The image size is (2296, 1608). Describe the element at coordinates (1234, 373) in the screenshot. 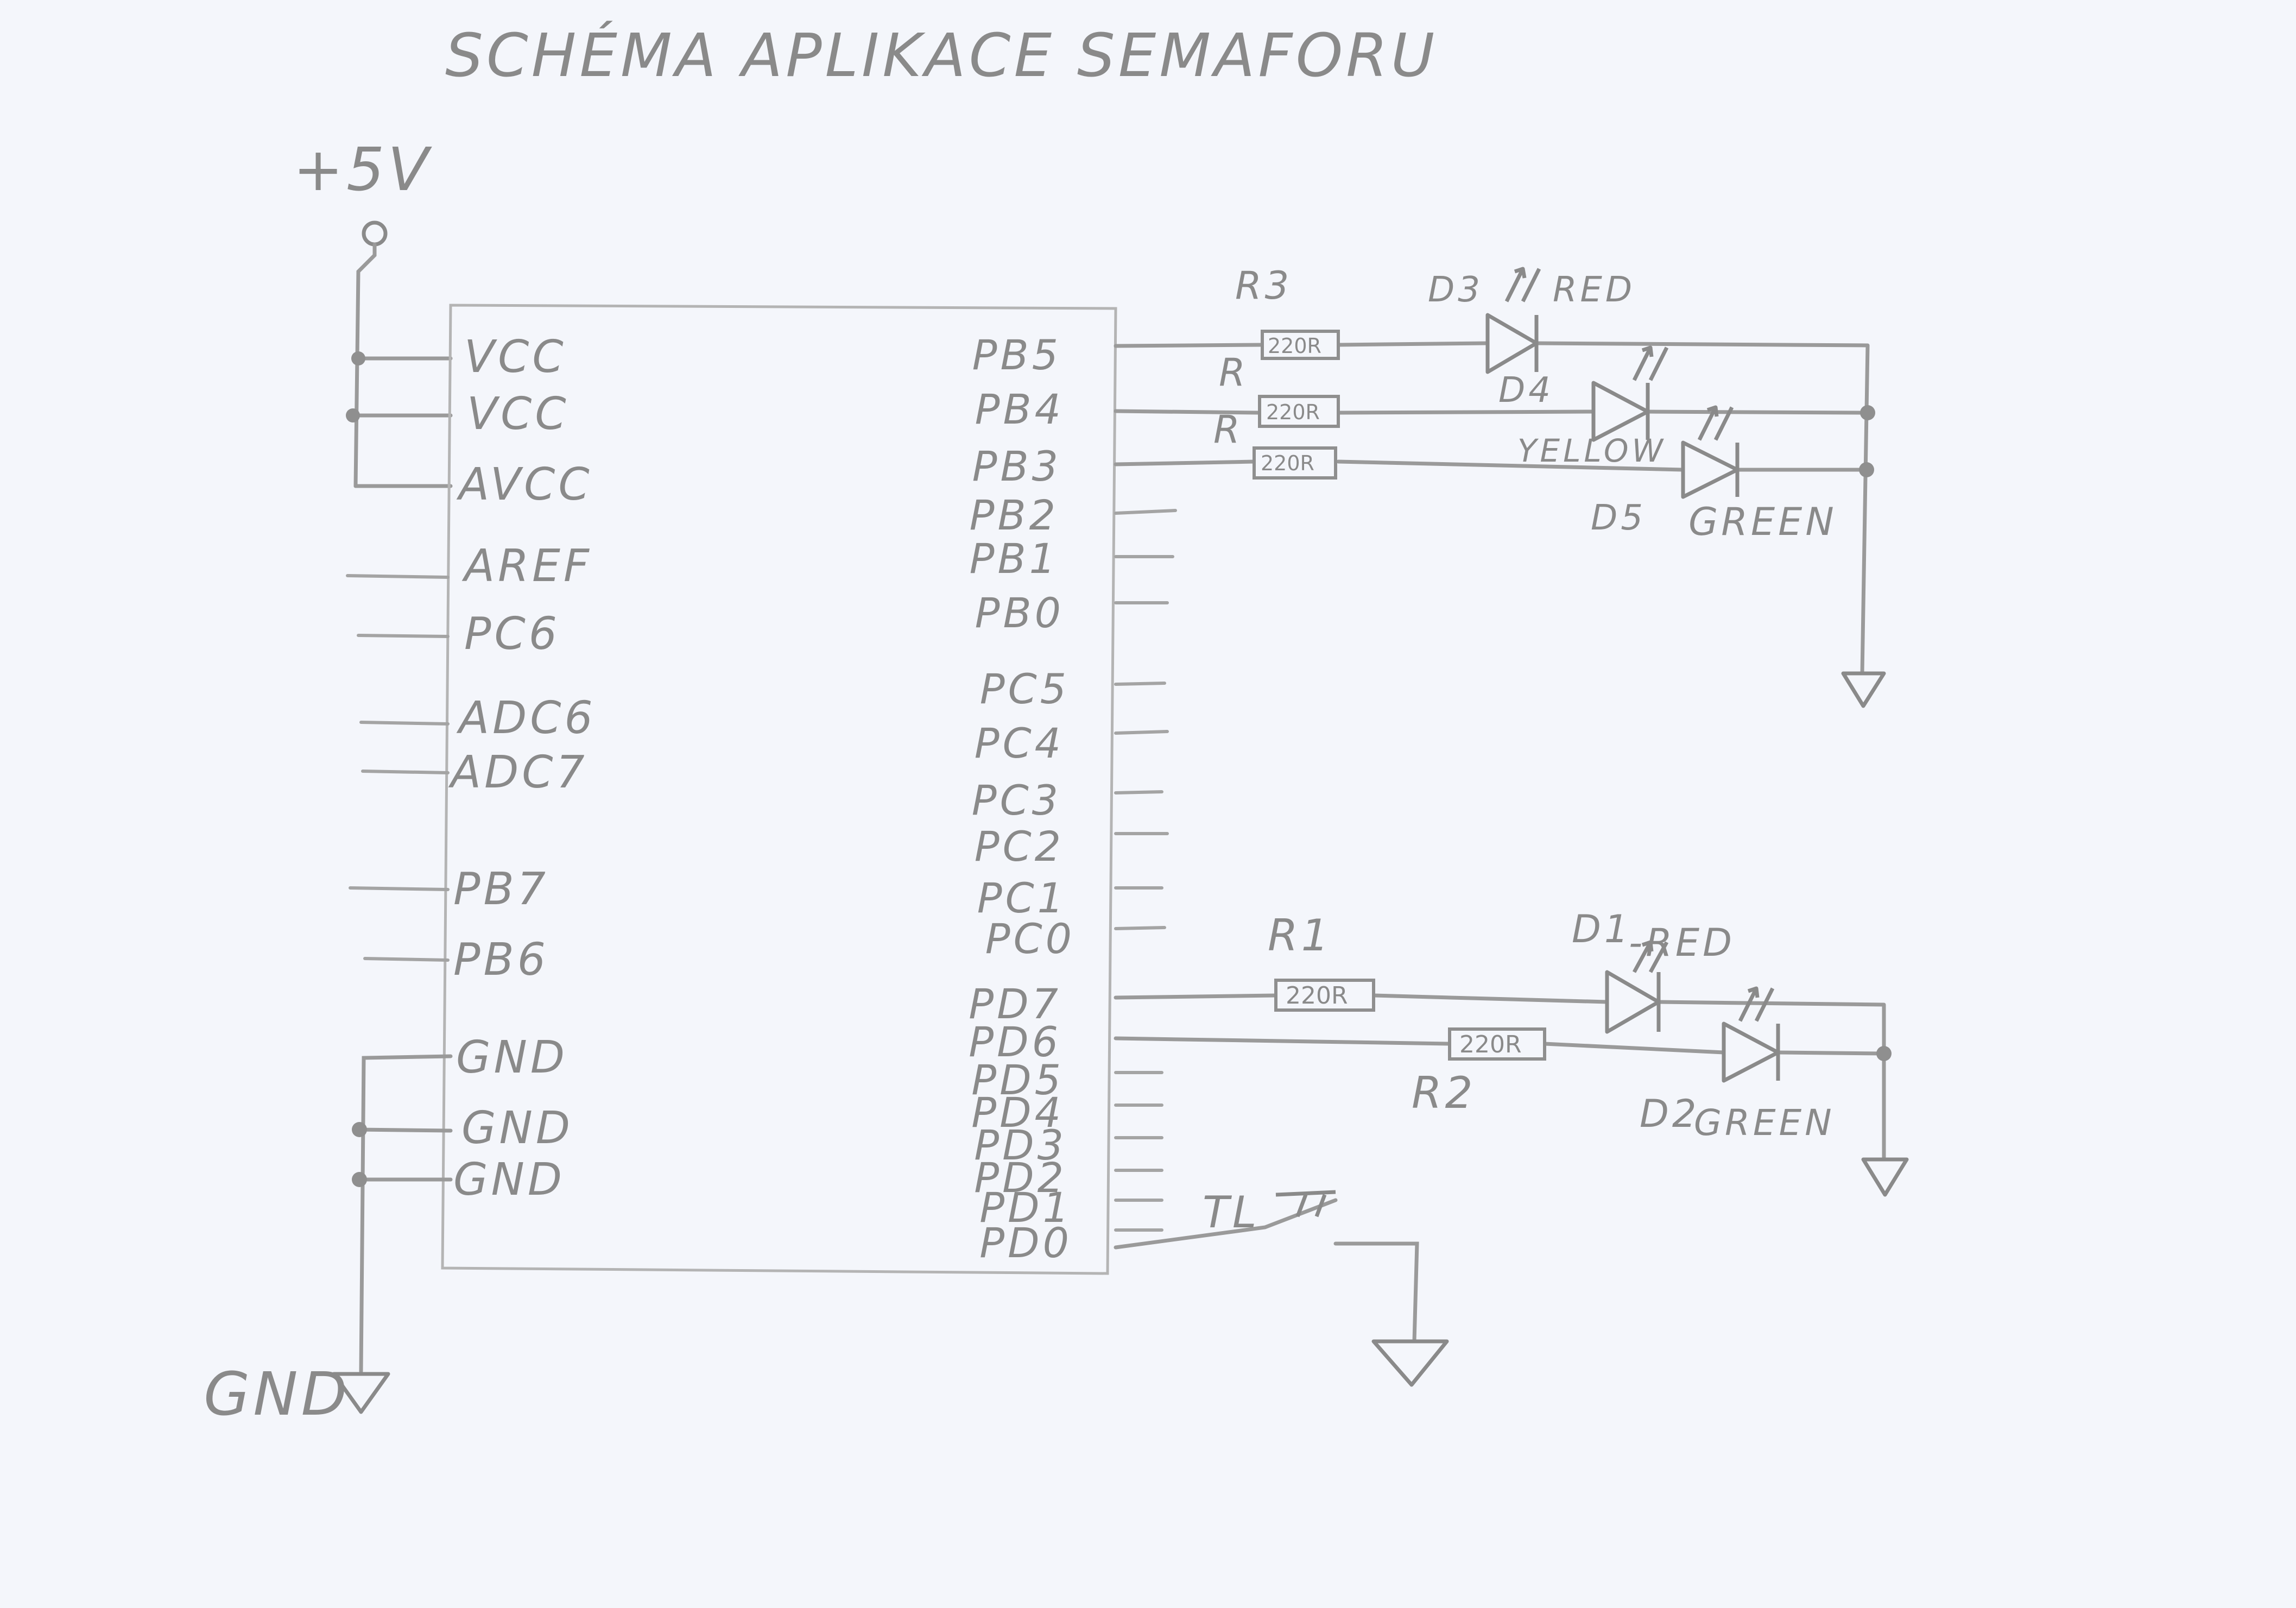

I see `resistor-r-yellow-label: R` at that location.